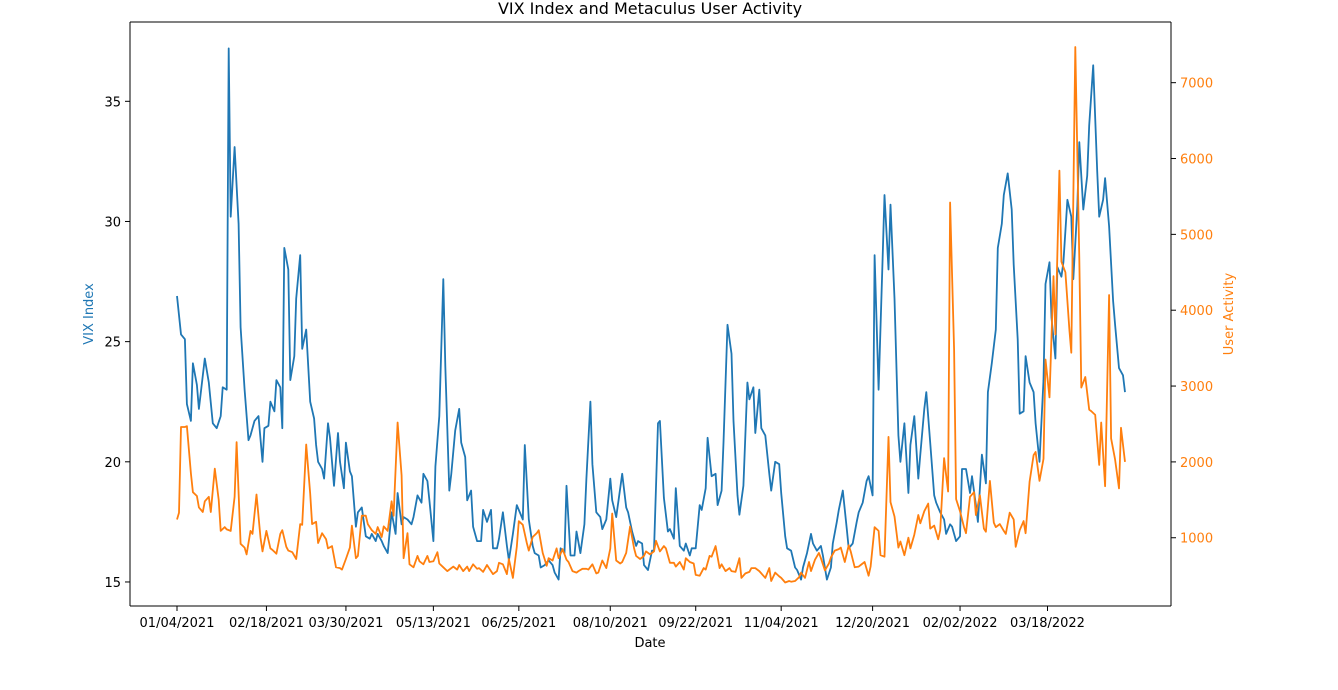 The height and width of the screenshot is (690, 1338). Describe the element at coordinates (1229, 314) in the screenshot. I see `right-y-axis-label: User Activity` at that location.